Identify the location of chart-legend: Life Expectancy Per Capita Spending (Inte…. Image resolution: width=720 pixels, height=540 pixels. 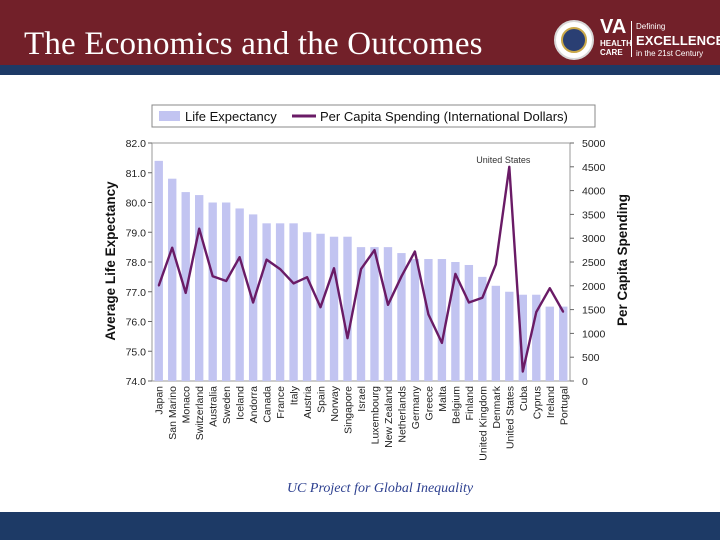
(373, 116).